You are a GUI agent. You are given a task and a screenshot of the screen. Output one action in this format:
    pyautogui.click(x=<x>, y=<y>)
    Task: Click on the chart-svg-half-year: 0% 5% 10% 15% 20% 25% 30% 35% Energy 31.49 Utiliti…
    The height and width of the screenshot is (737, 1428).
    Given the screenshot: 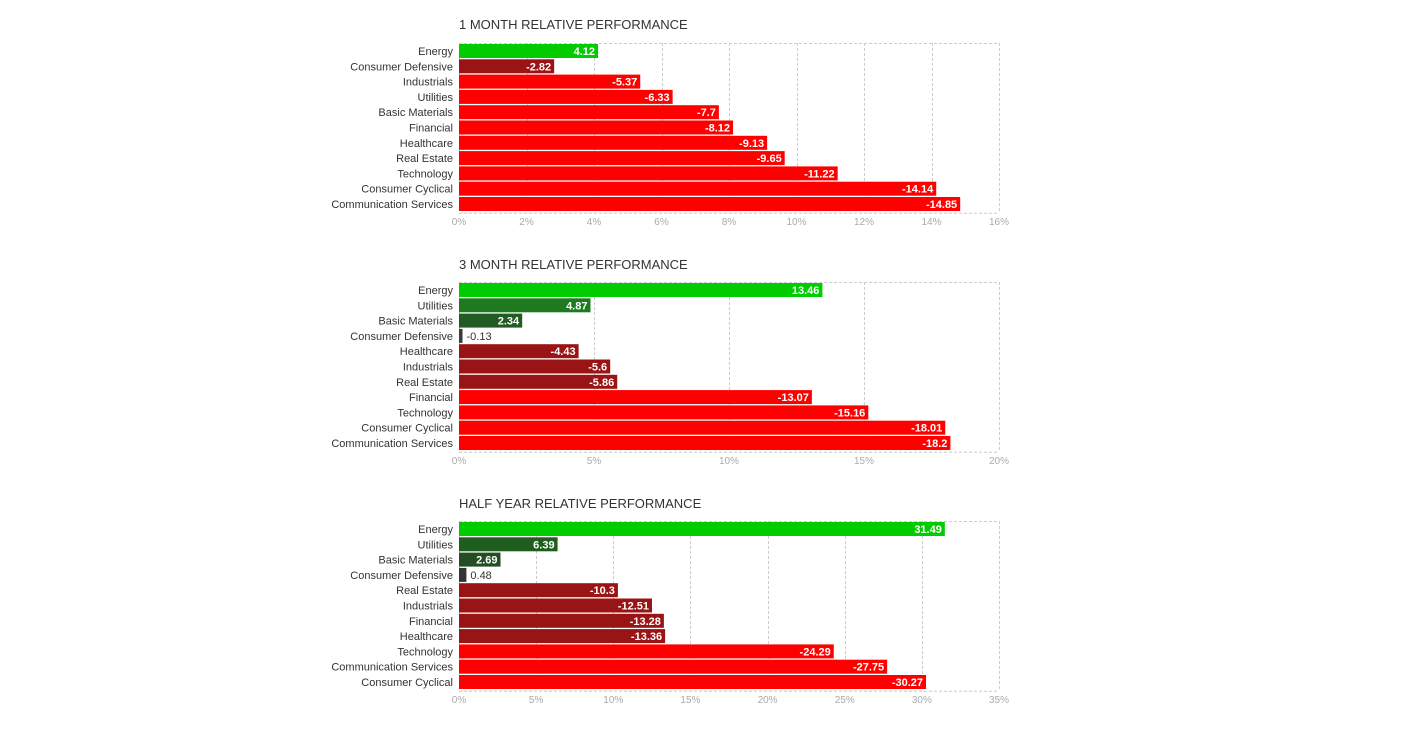 What is the action you would take?
    pyautogui.click(x=670, y=613)
    